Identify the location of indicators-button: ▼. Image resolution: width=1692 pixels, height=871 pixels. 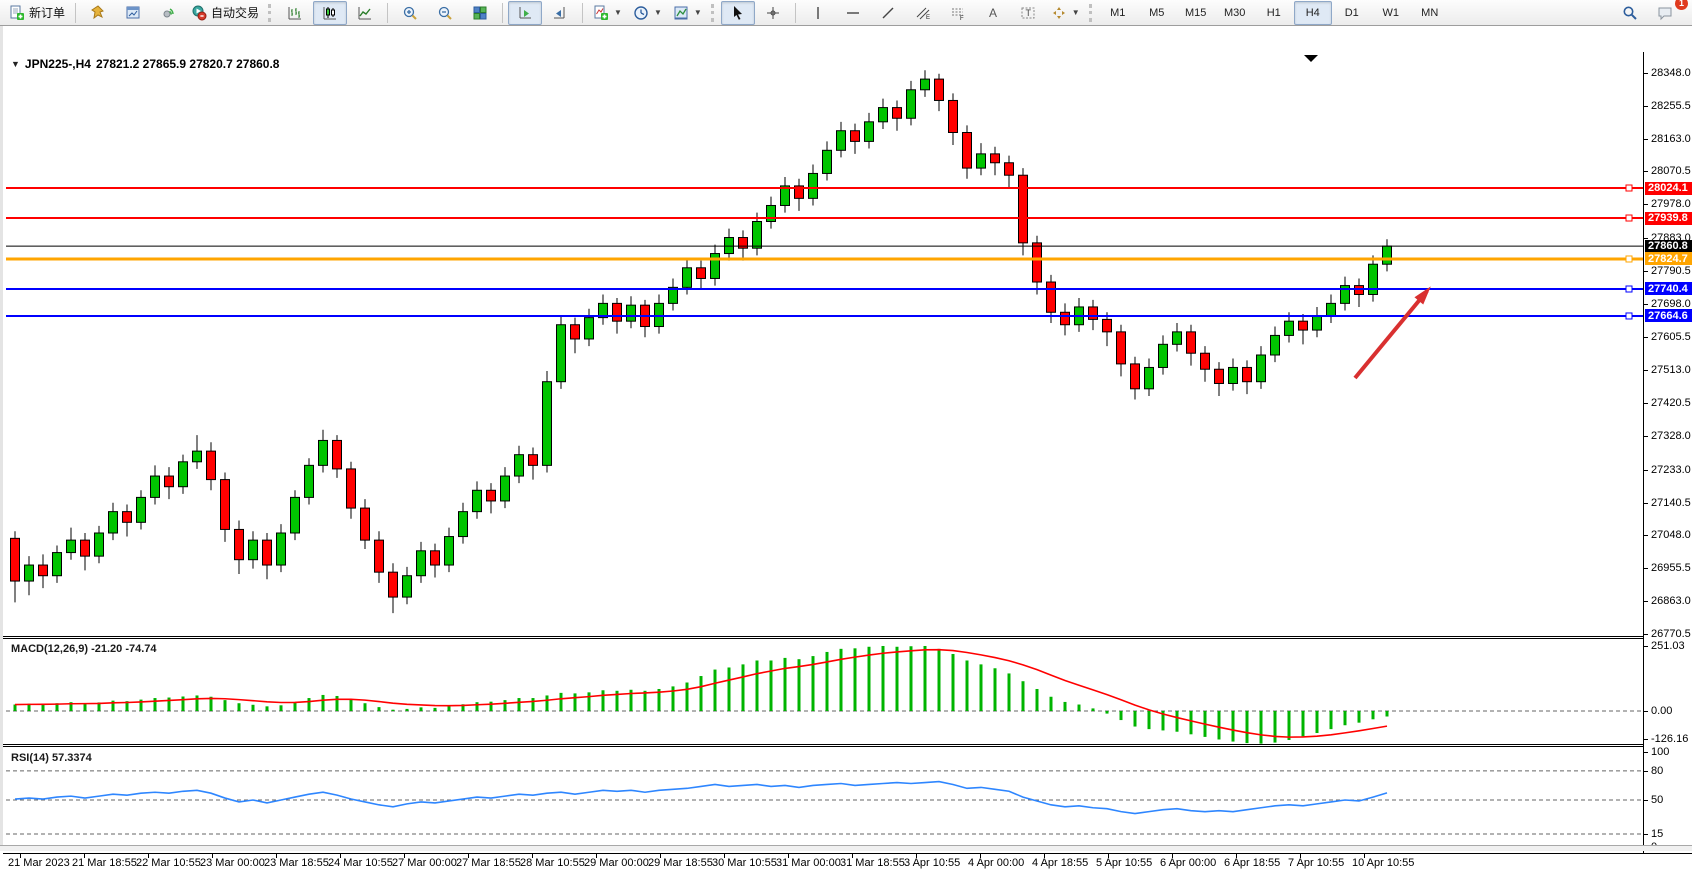
(607, 13).